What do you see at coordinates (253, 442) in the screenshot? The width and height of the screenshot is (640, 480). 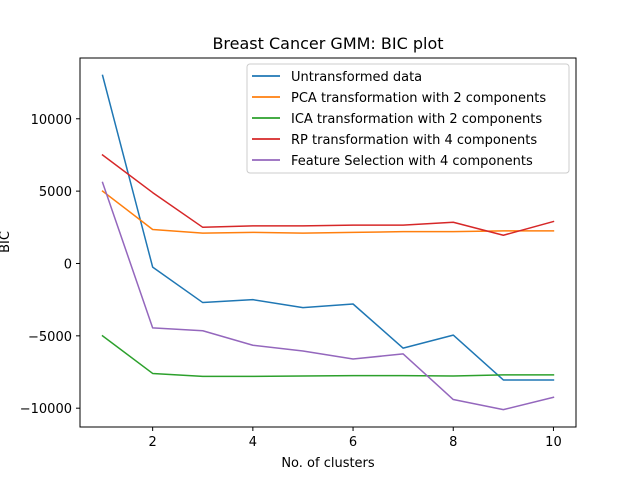 I see `x-tick-label: 4` at bounding box center [253, 442].